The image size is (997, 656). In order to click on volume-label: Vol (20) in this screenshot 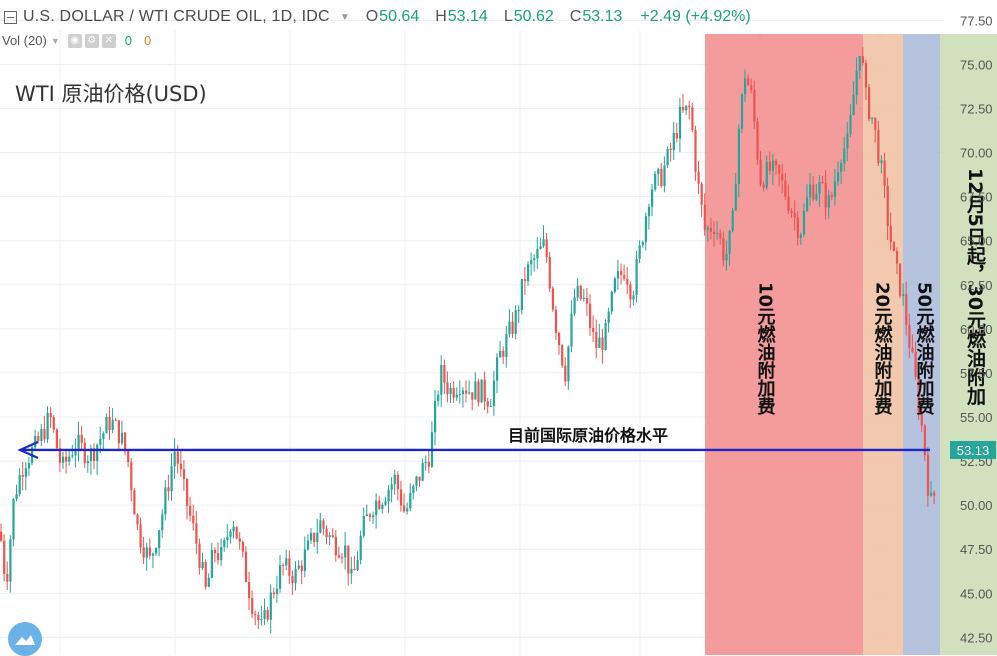, I will do `click(24, 40)`.